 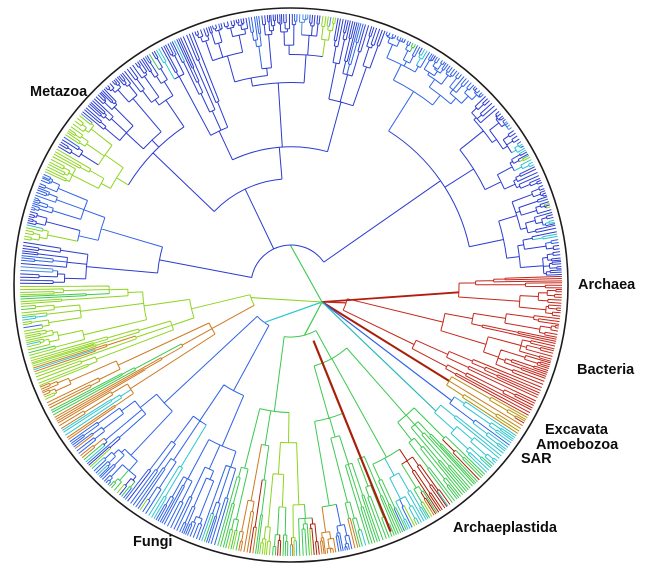 What do you see at coordinates (152, 542) in the screenshot?
I see `clade-label-fungi: Fungi` at bounding box center [152, 542].